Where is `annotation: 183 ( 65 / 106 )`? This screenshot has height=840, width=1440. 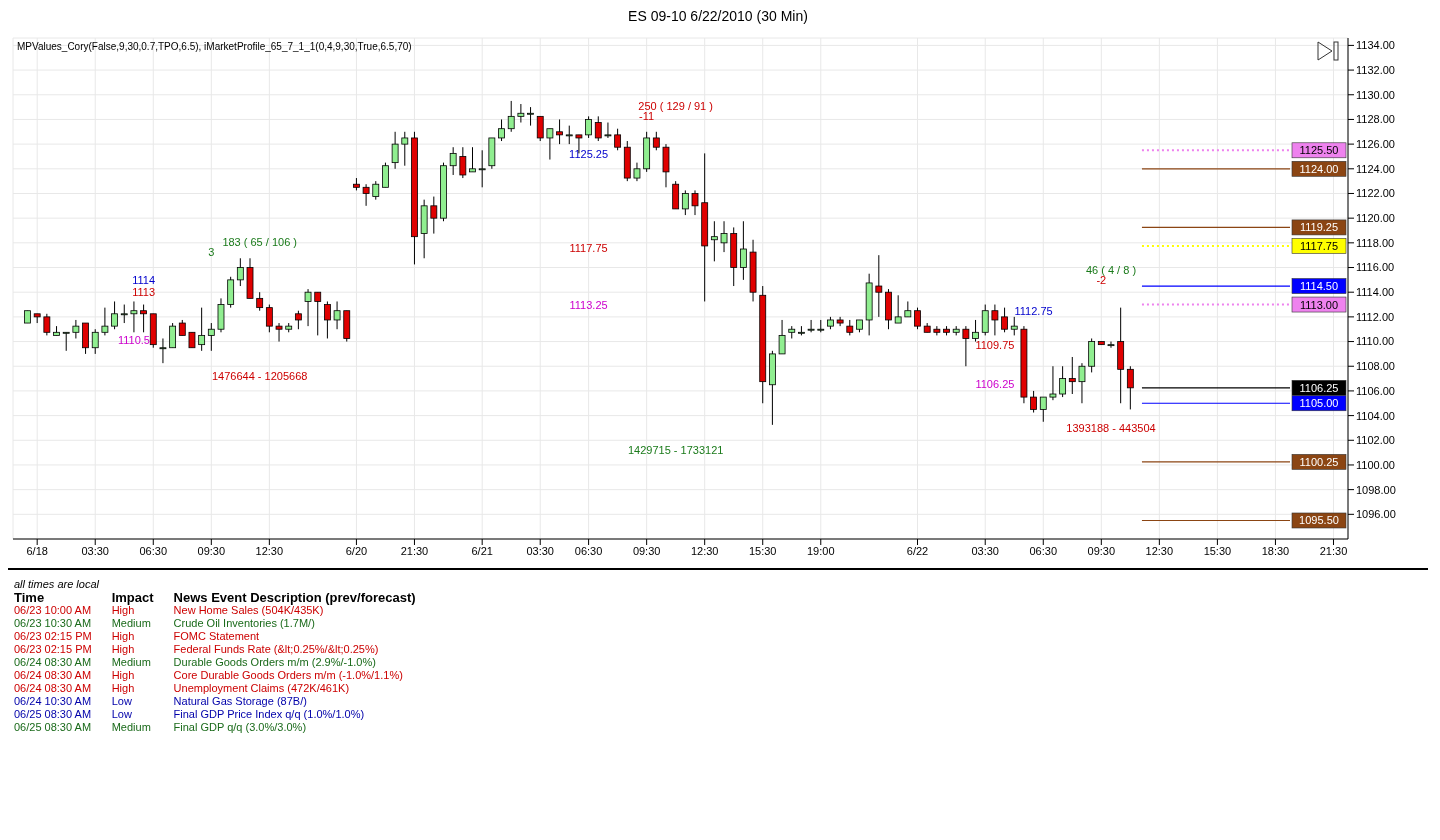 annotation: 183 ( 65 / 106 ) is located at coordinates (259, 241).